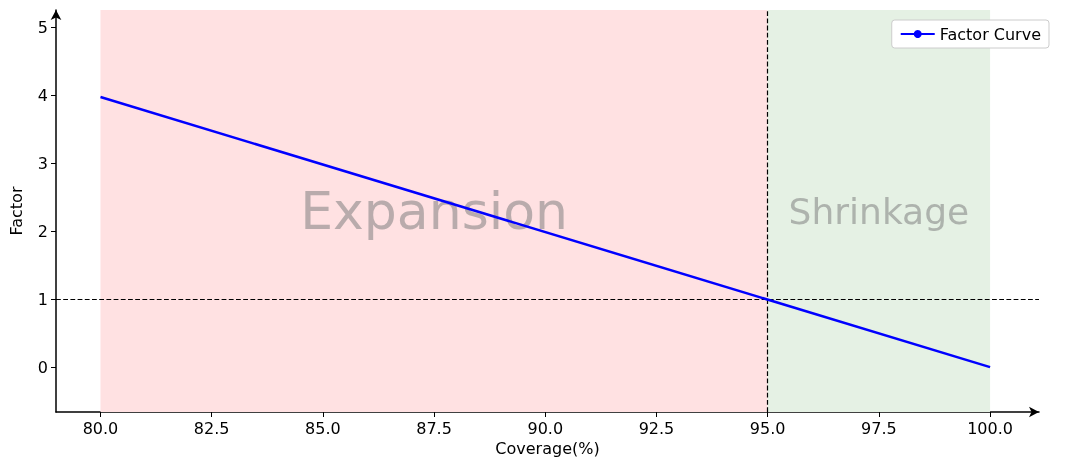  What do you see at coordinates (990, 428) in the screenshot?
I see `x-tick-label: 100.0` at bounding box center [990, 428].